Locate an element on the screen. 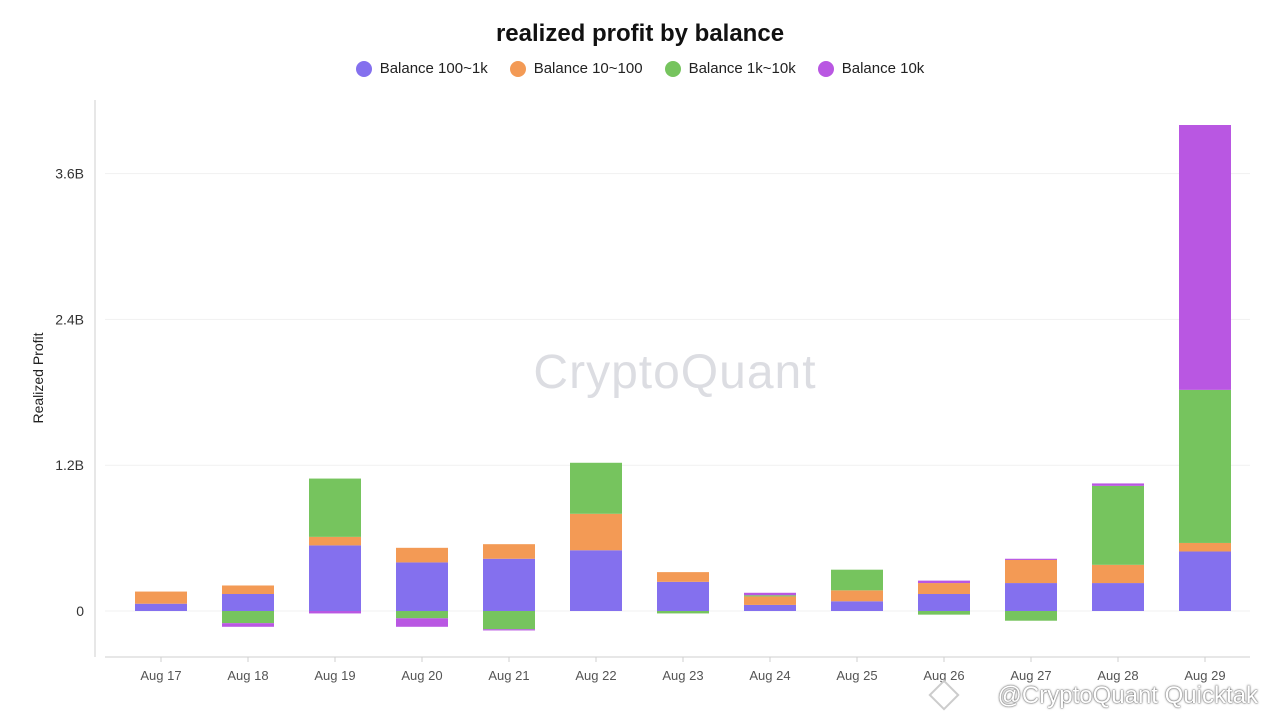  legend-item-balance-10k: Balance 10k is located at coordinates (871, 68).